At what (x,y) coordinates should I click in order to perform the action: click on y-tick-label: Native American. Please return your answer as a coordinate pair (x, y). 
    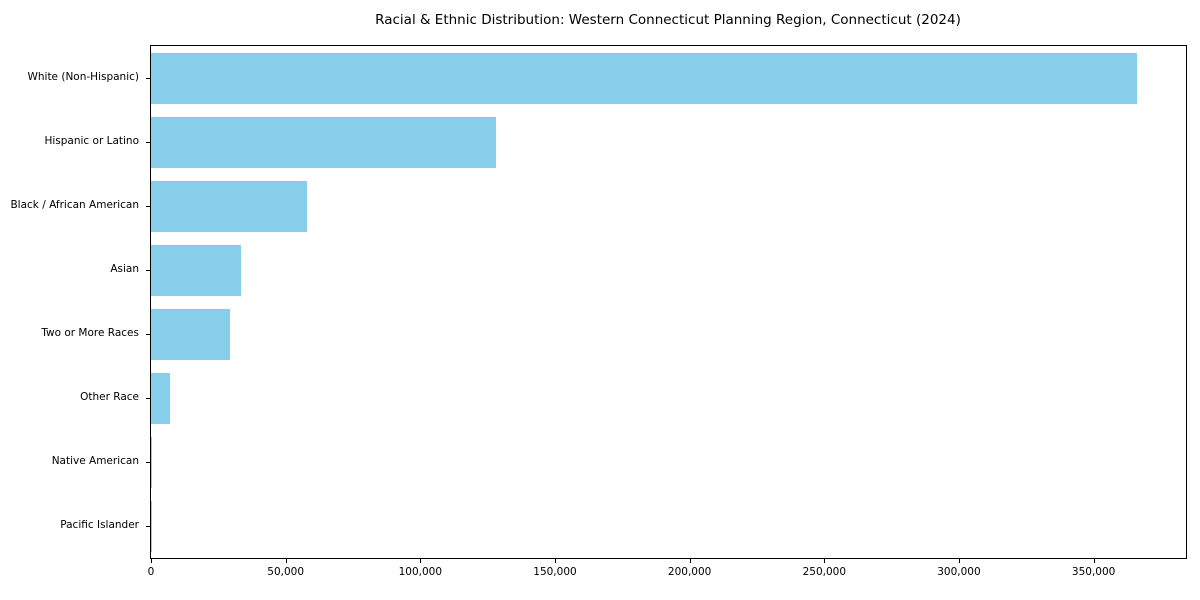
    Looking at the image, I should click on (95, 461).